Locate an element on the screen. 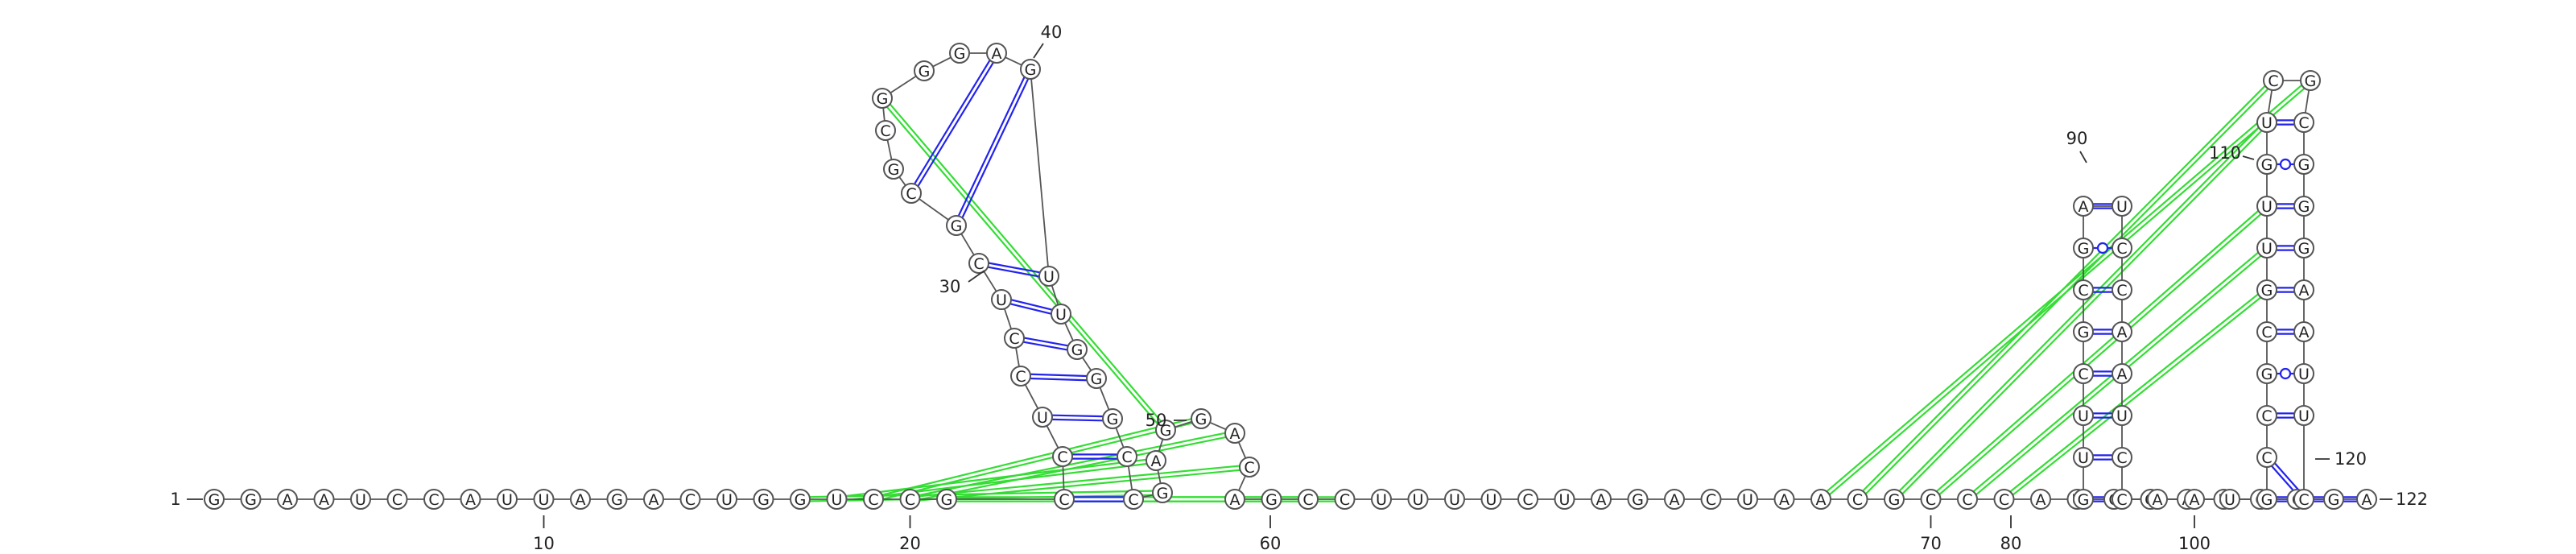 This screenshot has width=2576, height=554. index-label: 90 is located at coordinates (2076, 146).